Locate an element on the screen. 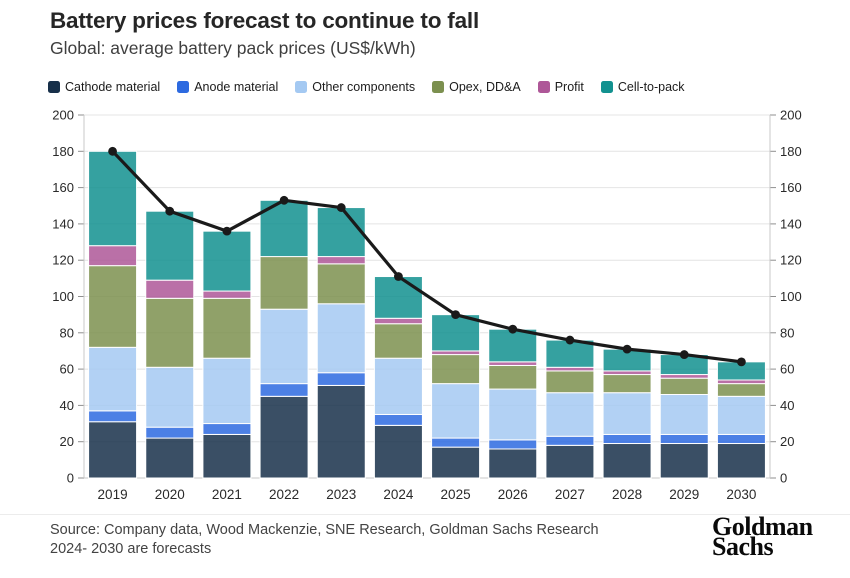 This screenshot has width=850, height=578. y-axis-label-right: 0 is located at coordinates (783, 478).